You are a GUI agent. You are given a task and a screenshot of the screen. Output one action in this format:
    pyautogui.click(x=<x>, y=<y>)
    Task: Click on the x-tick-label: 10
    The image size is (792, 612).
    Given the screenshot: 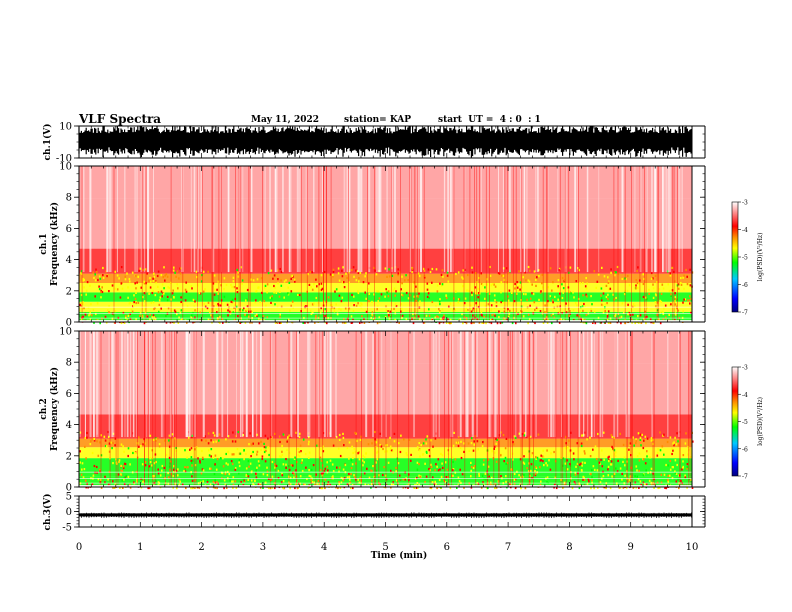 What is the action you would take?
    pyautogui.click(x=692, y=547)
    